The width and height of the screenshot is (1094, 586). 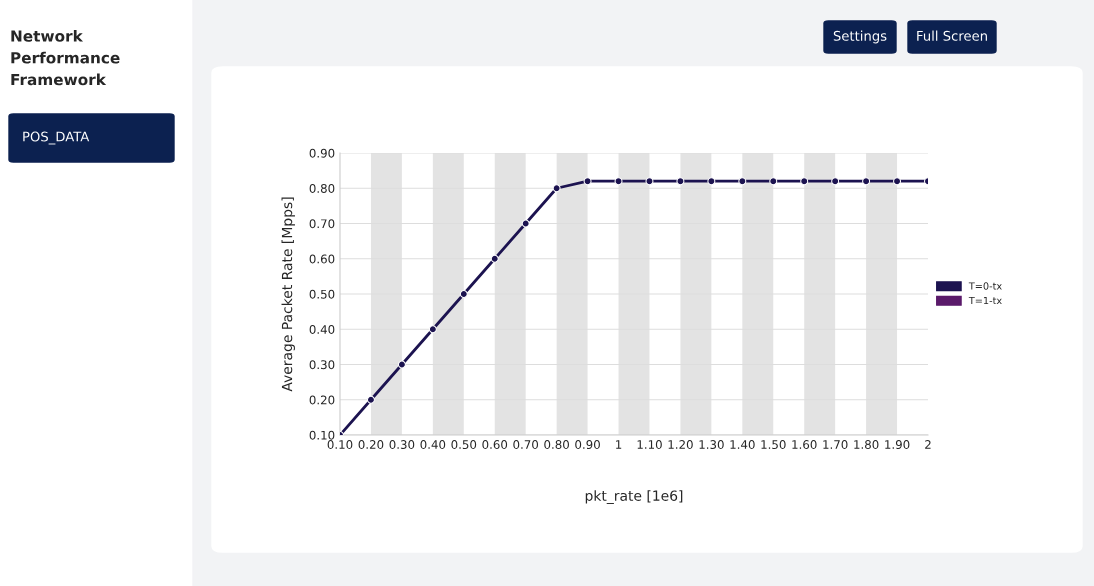 I want to click on x-tick-label: 1.40, so click(x=742, y=444).